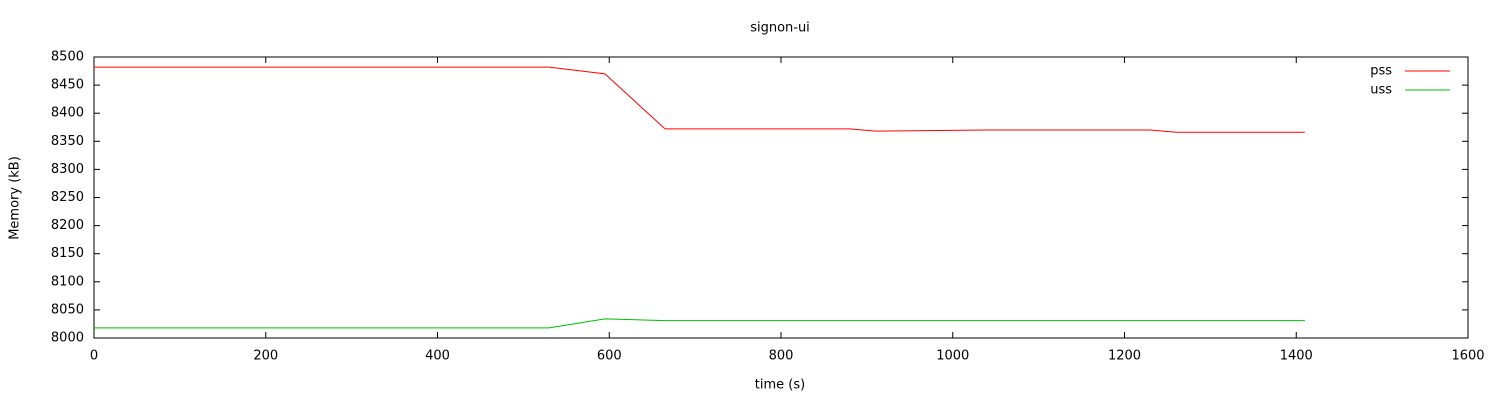  I want to click on x-tick-label: 1600, so click(1467, 356).